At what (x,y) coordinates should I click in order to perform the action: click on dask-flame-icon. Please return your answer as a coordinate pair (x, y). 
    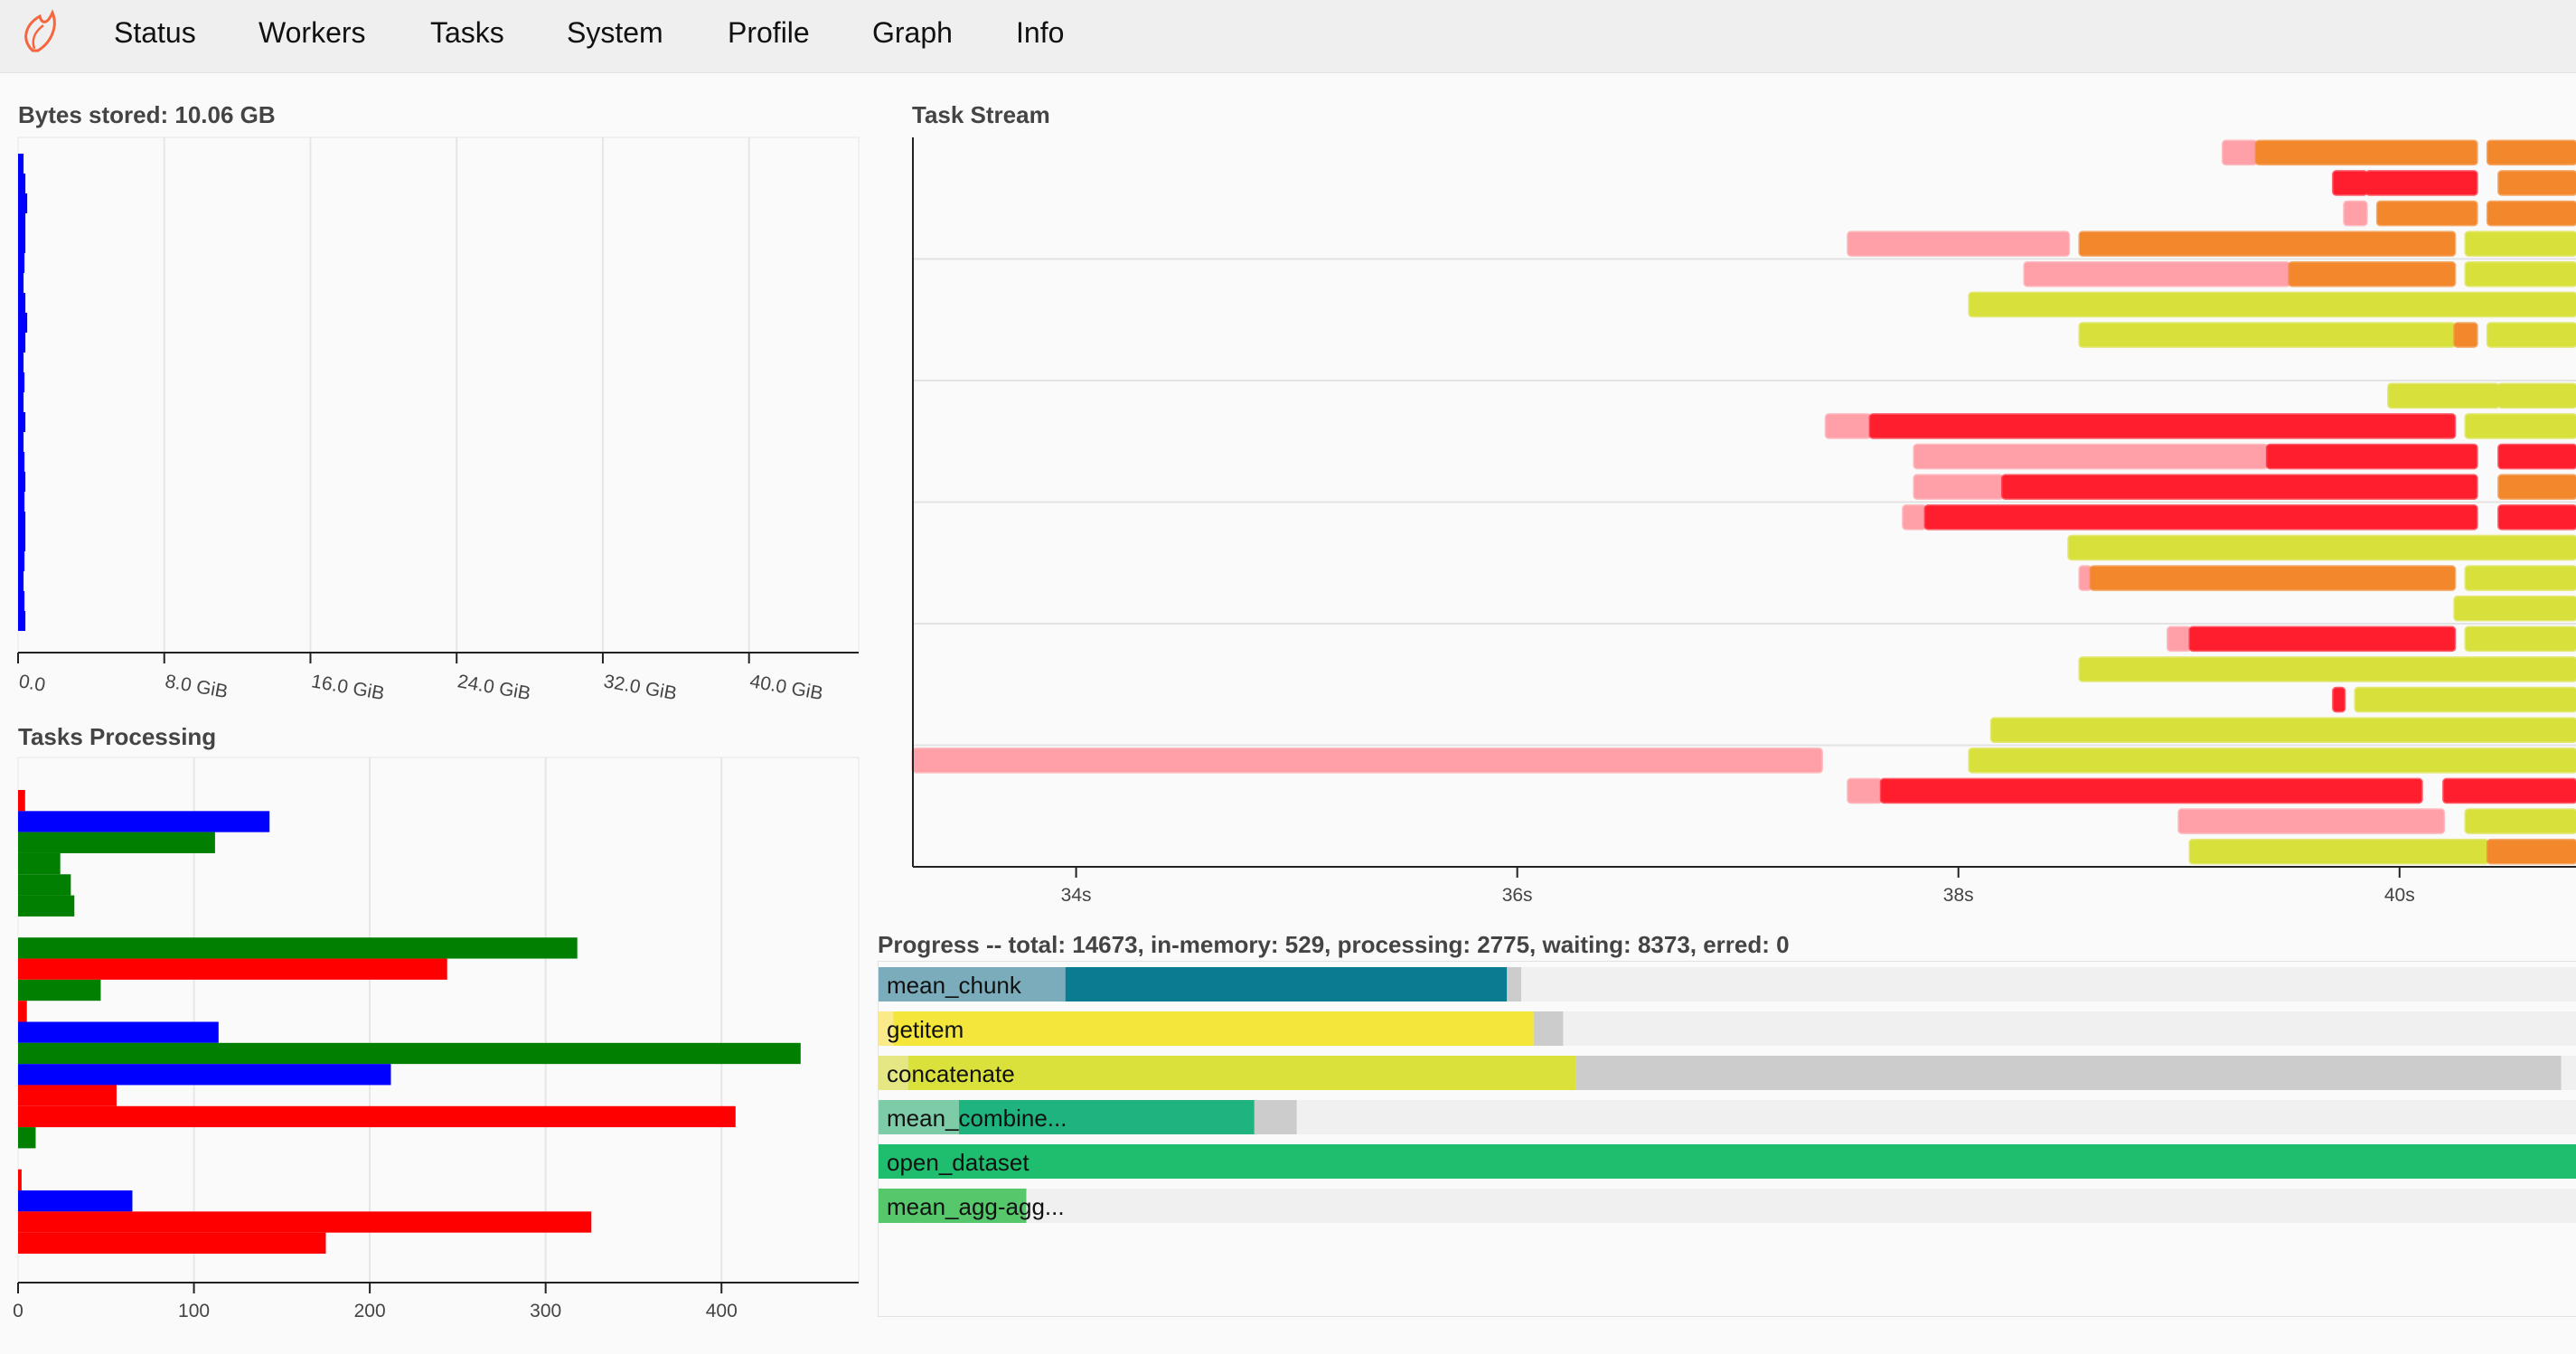
    Looking at the image, I should click on (39, 30).